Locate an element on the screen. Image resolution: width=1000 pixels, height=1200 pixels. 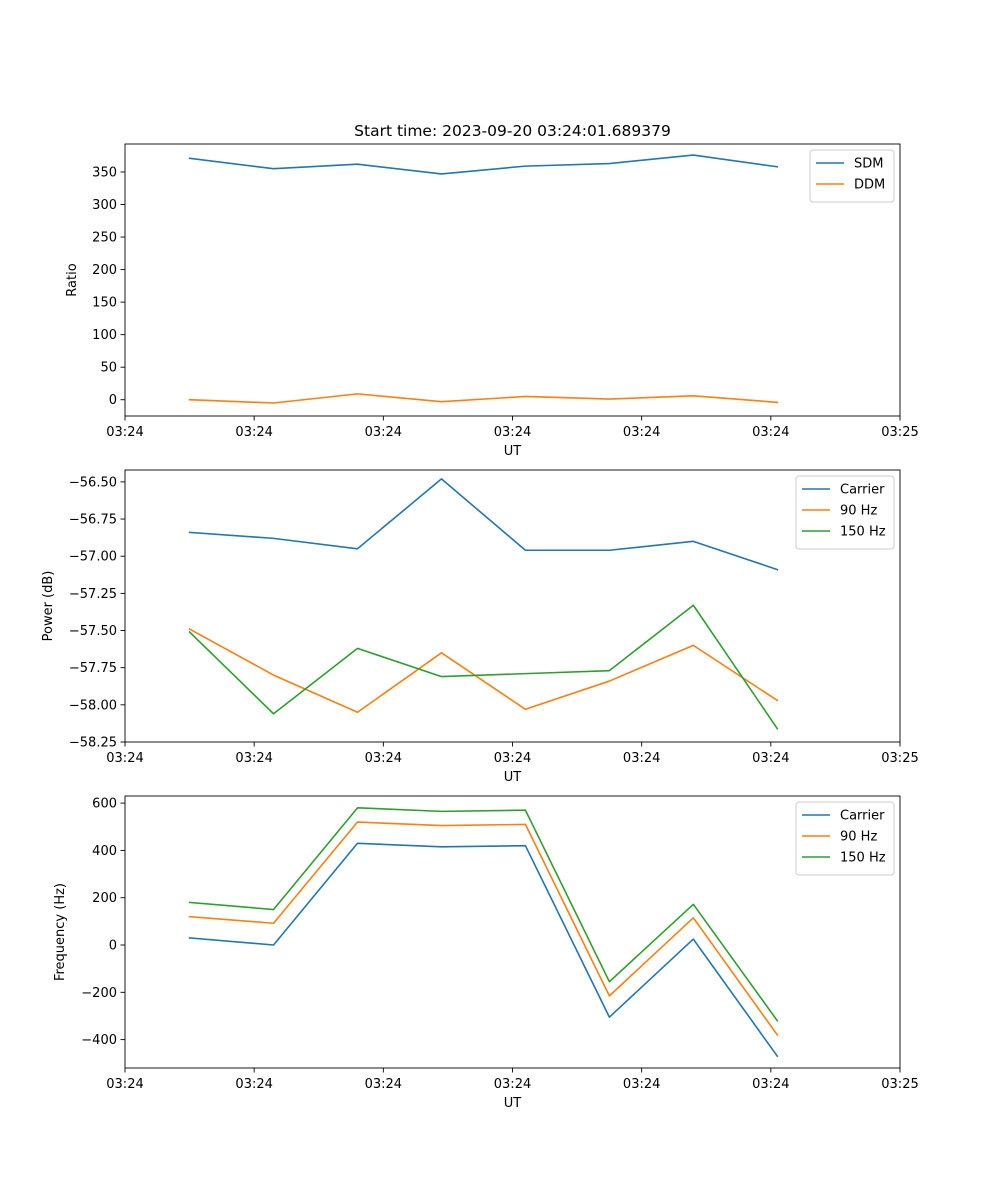
y-tick-label: −57.25 is located at coordinates (93, 594).